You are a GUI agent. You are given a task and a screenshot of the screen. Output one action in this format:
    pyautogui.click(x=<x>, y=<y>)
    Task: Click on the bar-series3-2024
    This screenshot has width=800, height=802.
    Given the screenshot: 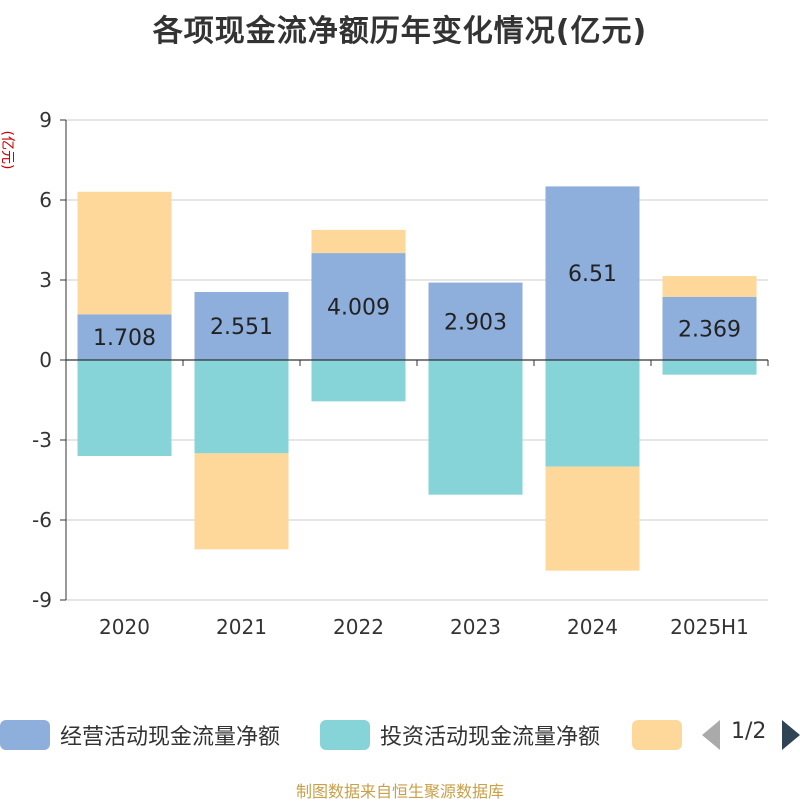 What is the action you would take?
    pyautogui.click(x=592, y=518)
    